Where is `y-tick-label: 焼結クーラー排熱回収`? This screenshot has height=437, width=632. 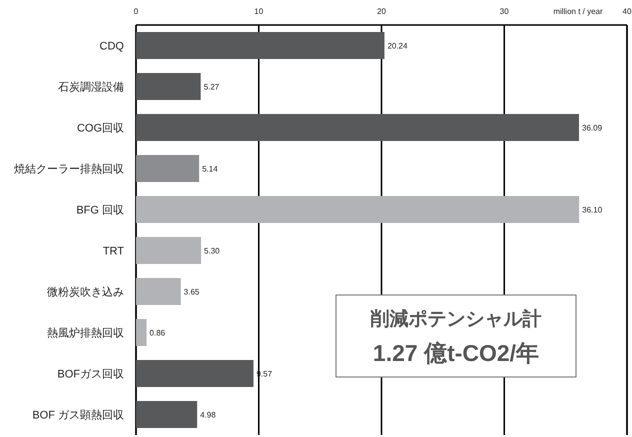 y-tick-label: 焼結クーラー排熱回収 is located at coordinates (69, 169).